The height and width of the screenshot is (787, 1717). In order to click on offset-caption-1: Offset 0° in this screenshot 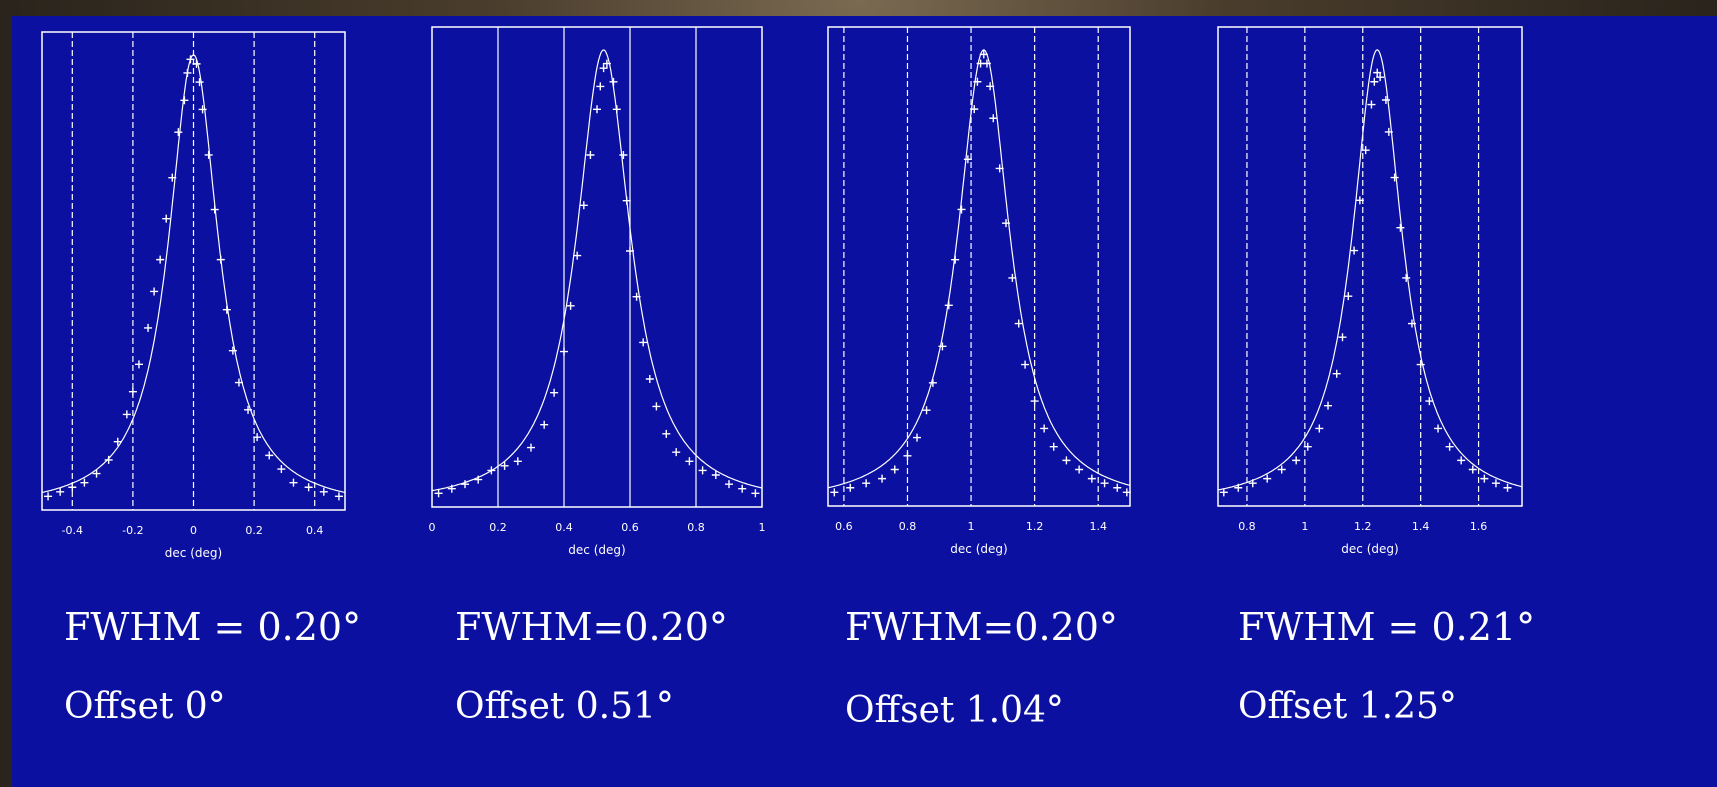, I will do `click(145, 706)`.